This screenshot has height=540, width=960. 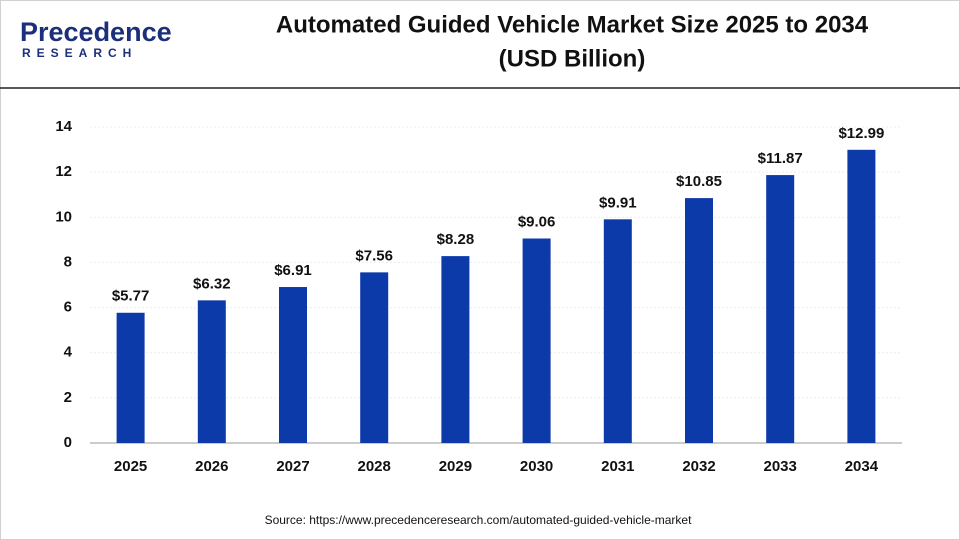 I want to click on y-tick-label: 14, so click(x=63, y=126).